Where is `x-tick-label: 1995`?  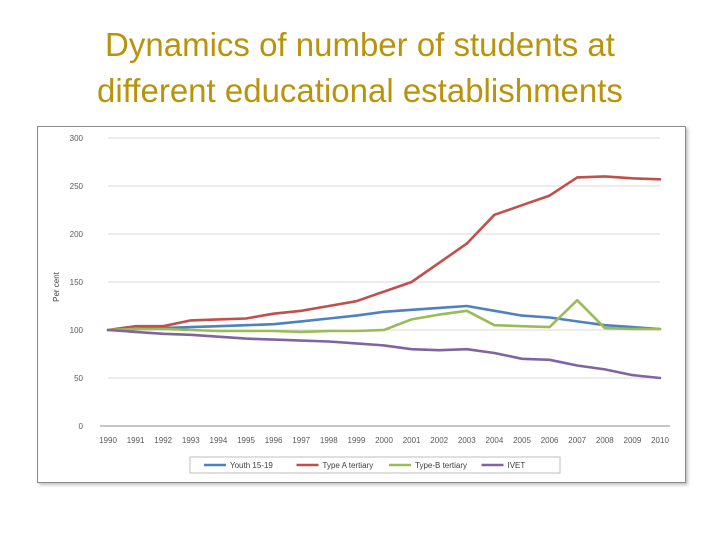
x-tick-label: 1995 is located at coordinates (246, 440).